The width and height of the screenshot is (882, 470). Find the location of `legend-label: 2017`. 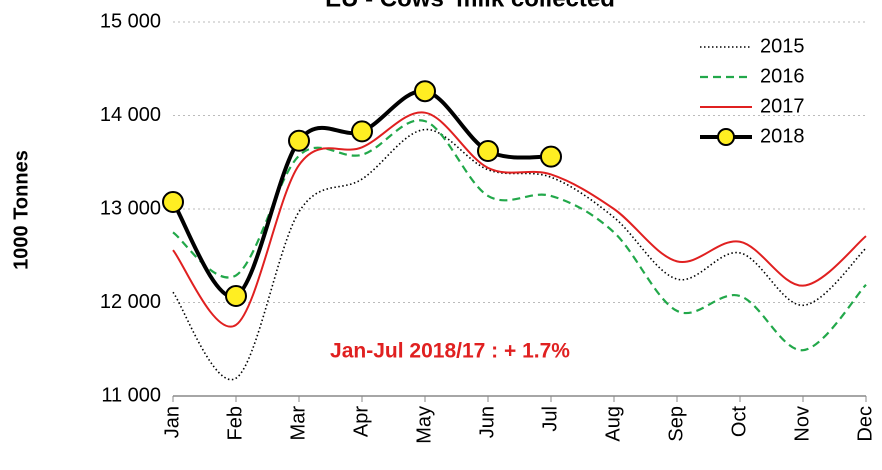

legend-label: 2017 is located at coordinates (782, 106).